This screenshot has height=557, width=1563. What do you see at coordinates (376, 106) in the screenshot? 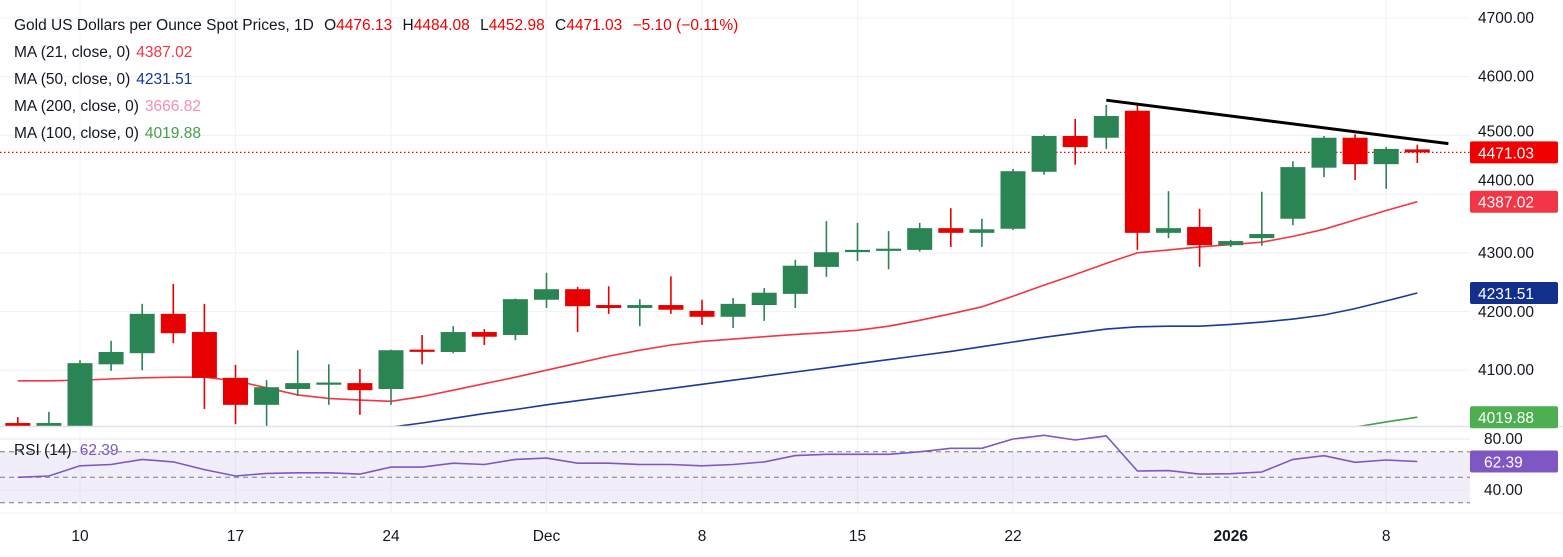
I see `ma200-legend: MA (200, close, 0) 3666.82` at bounding box center [376, 106].